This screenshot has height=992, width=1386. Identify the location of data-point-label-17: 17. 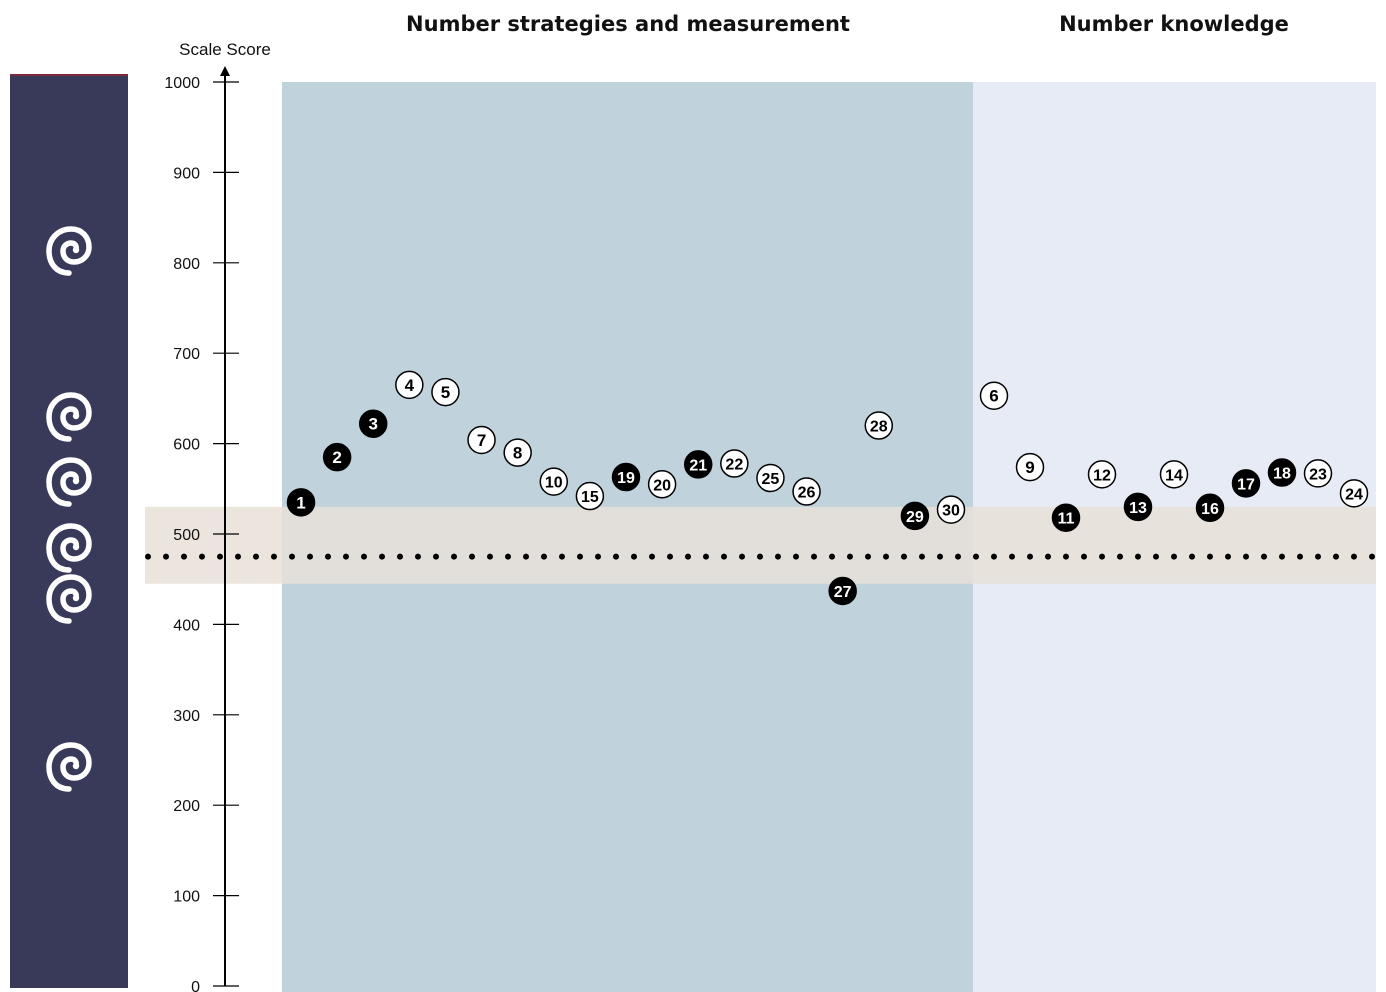
(1246, 484).